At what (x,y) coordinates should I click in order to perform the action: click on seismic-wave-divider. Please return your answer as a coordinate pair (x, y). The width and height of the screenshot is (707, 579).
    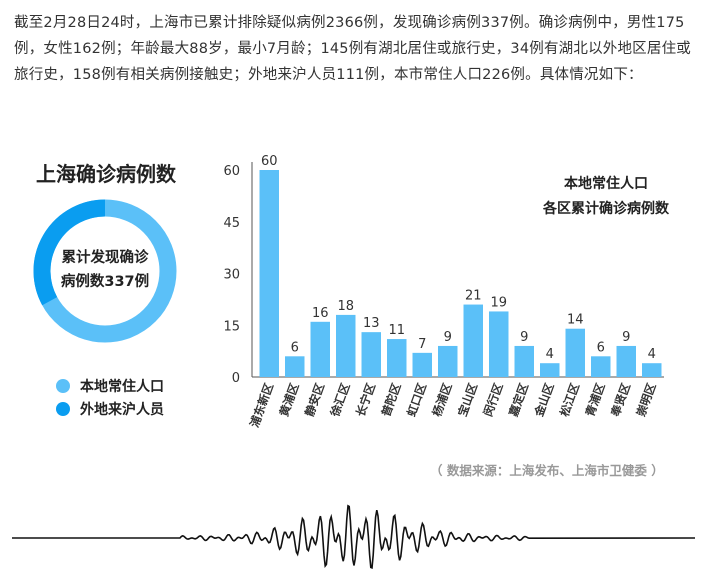
    Looking at the image, I should click on (354, 536).